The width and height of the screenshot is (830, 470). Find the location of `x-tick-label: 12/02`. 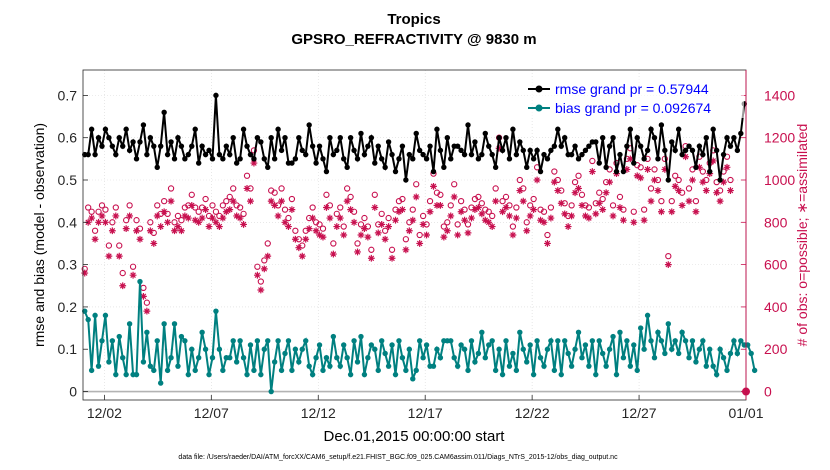

x-tick-label: 12/02 is located at coordinates (104, 413).